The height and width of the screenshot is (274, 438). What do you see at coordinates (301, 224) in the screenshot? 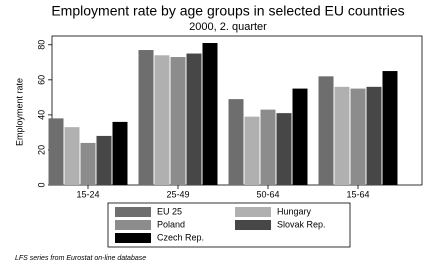
I see `legend-label: Slovak Rep.` at bounding box center [301, 224].